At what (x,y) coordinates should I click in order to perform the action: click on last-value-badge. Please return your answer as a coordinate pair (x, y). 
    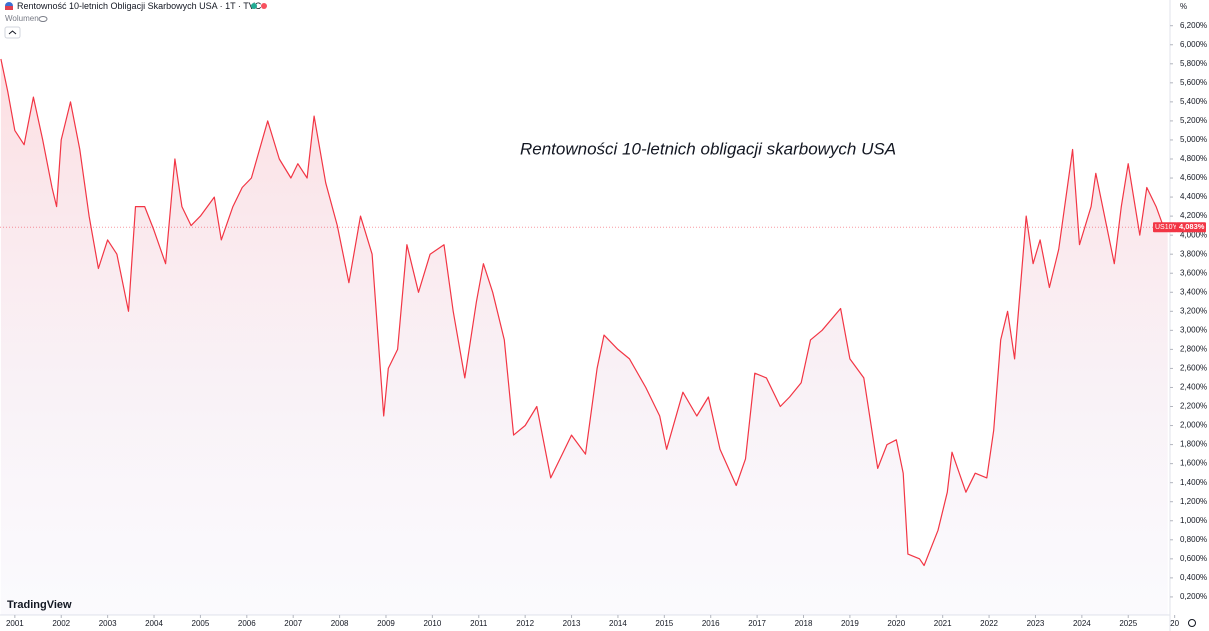
    Looking at the image, I should click on (1191, 227).